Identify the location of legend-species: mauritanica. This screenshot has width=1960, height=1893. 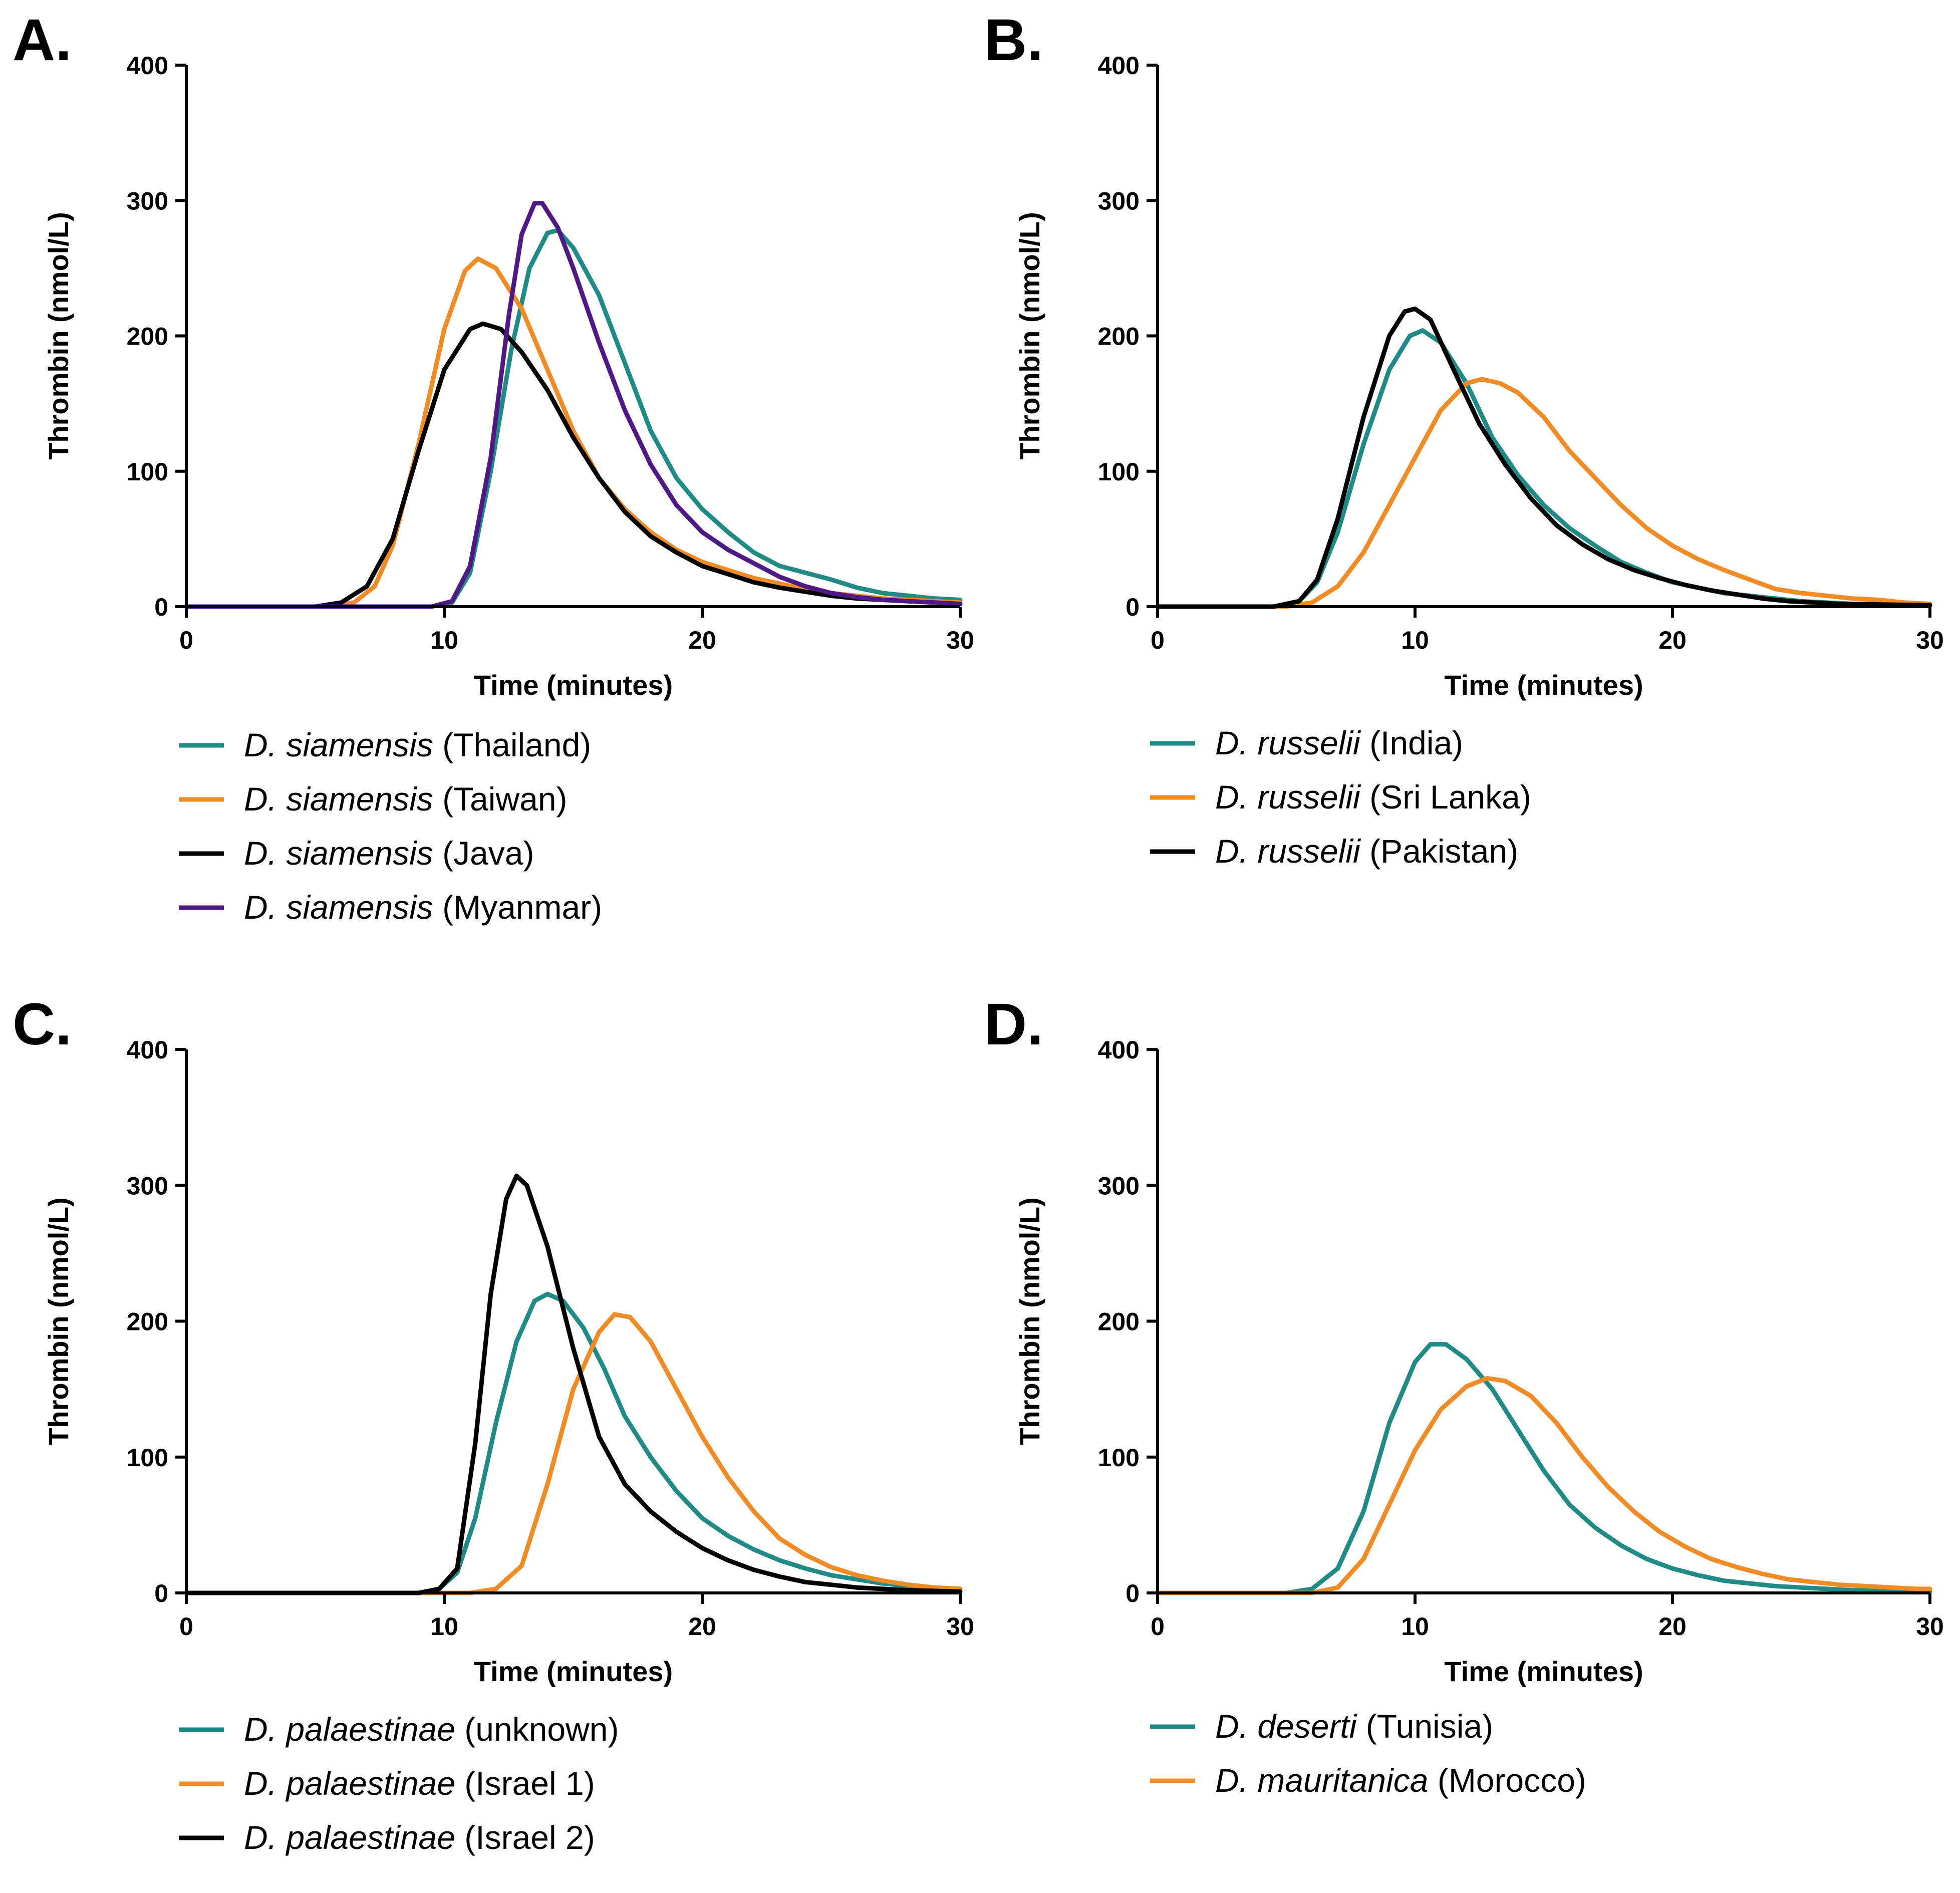
(1342, 1780).